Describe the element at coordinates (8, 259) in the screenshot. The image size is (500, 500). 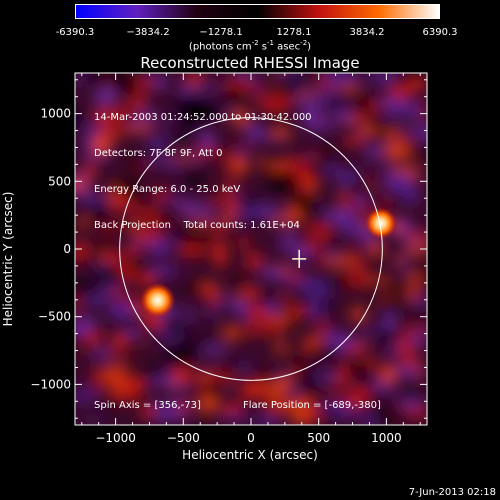
I see `y-axis-label: Heliocentric Y (arcsec)` at that location.